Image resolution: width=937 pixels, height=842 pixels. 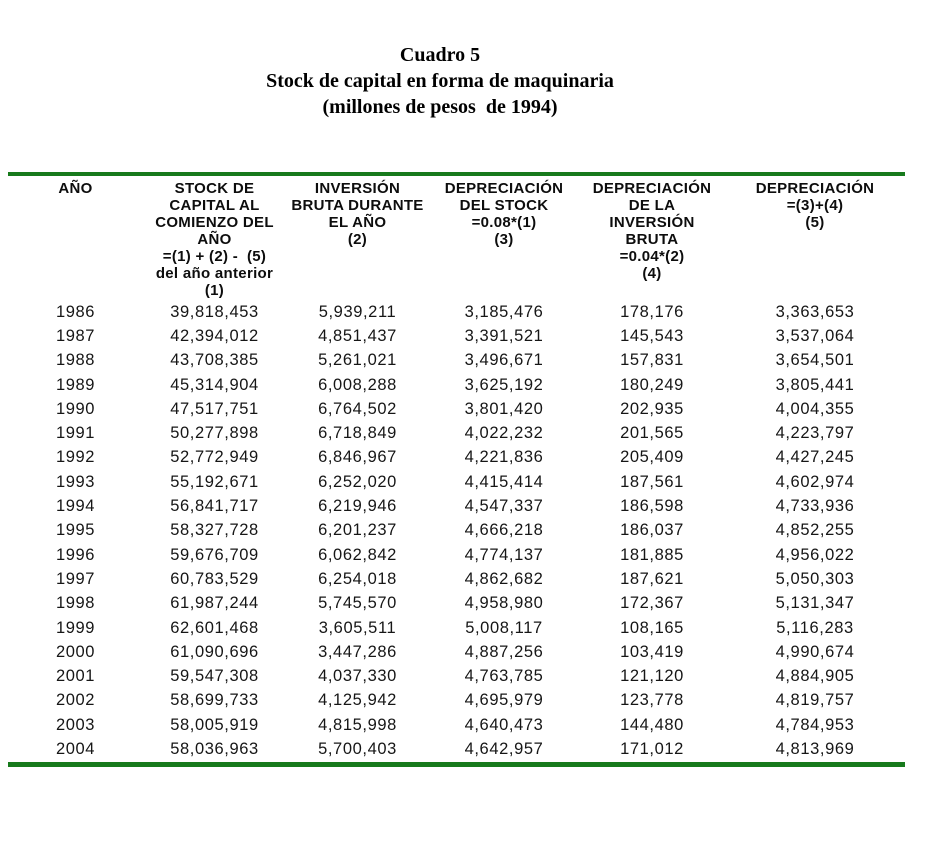 I want to click on rule-bottom, so click(x=456, y=764).